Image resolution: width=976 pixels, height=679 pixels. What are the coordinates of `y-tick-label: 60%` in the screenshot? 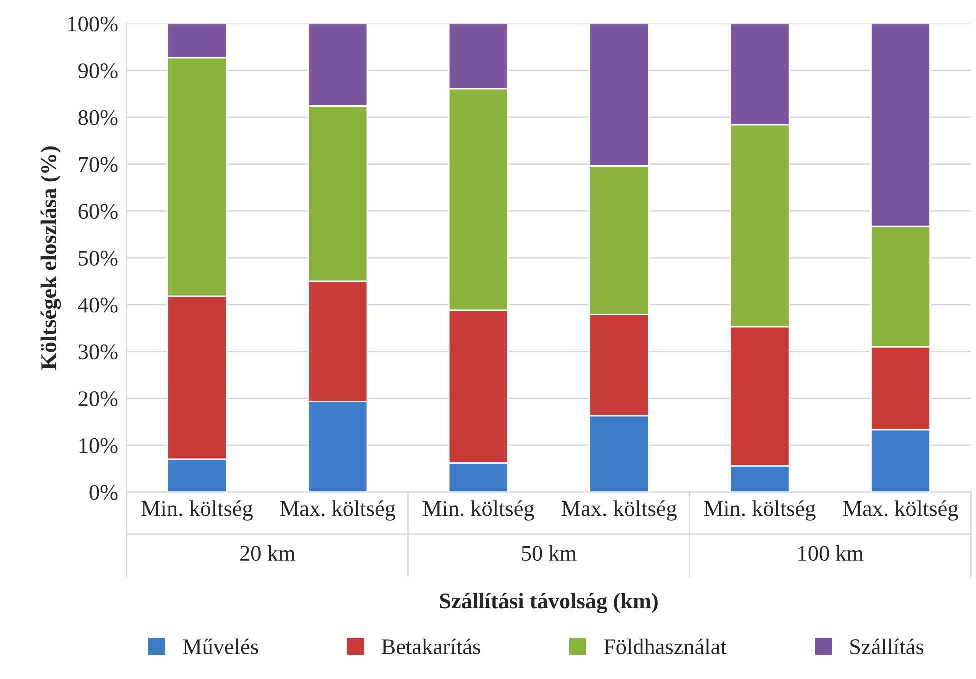 It's located at (98, 212).